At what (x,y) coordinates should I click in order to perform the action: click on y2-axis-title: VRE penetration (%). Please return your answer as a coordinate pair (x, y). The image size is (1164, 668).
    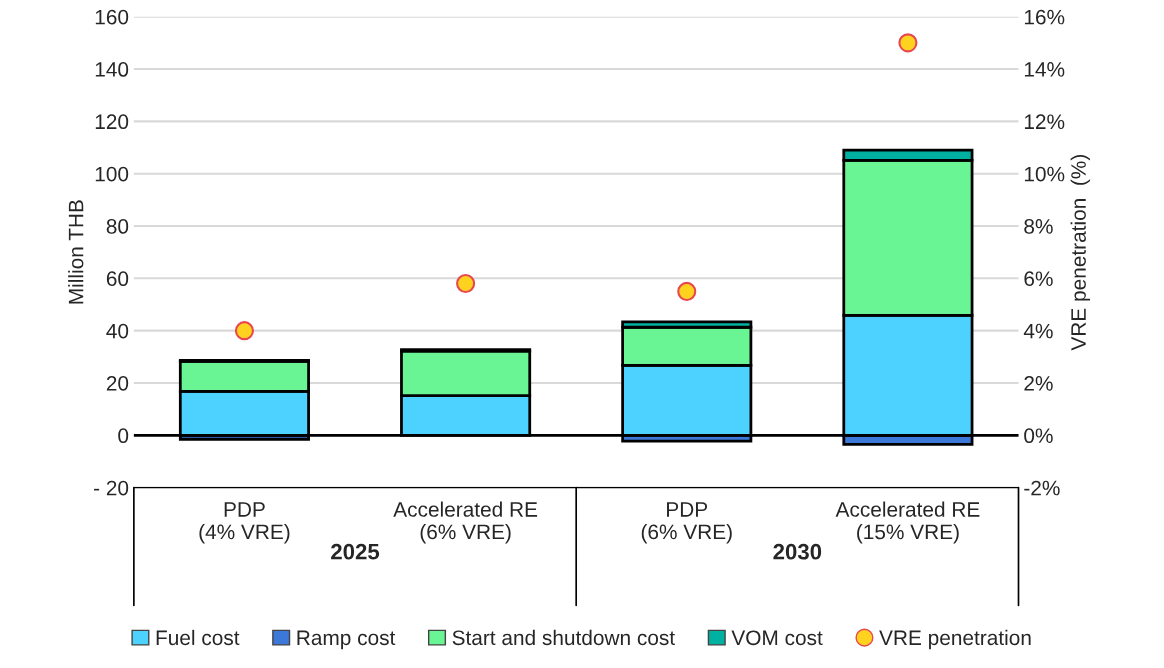
    Looking at the image, I should click on (1080, 253).